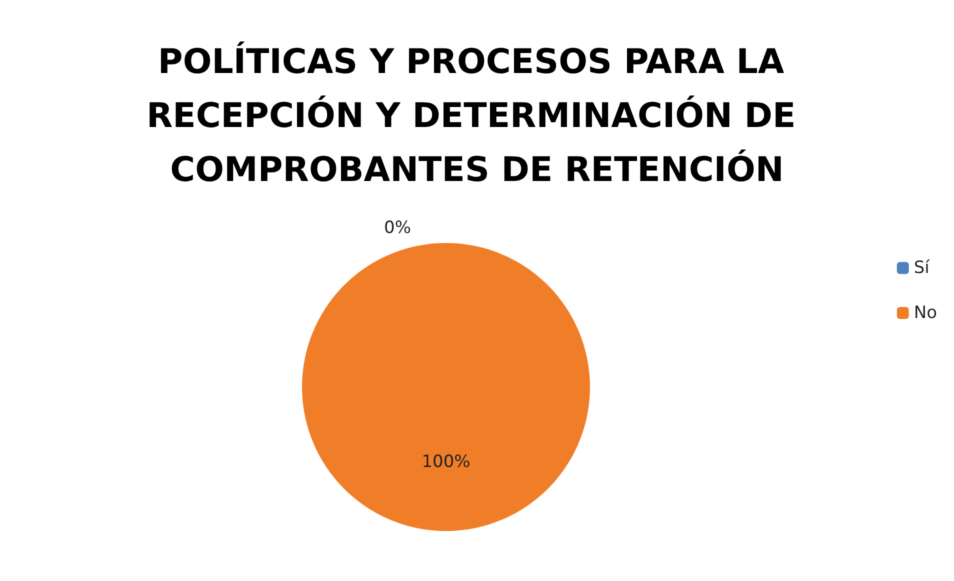  Describe the element at coordinates (922, 268) in the screenshot. I see `legend-label: Sí` at that location.